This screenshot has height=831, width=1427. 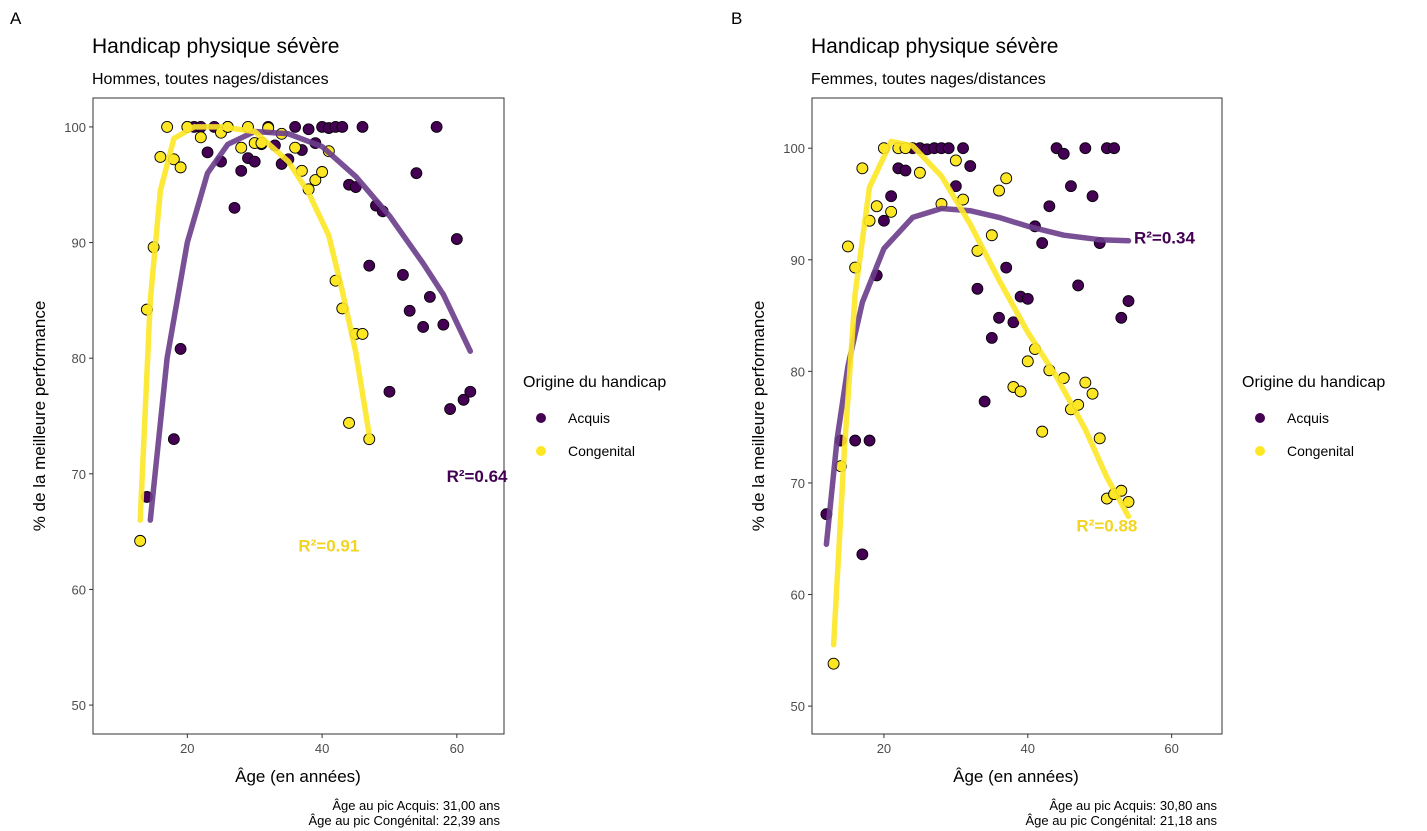 I want to click on x-tick-label-b-40: 40, so click(x=1028, y=748).